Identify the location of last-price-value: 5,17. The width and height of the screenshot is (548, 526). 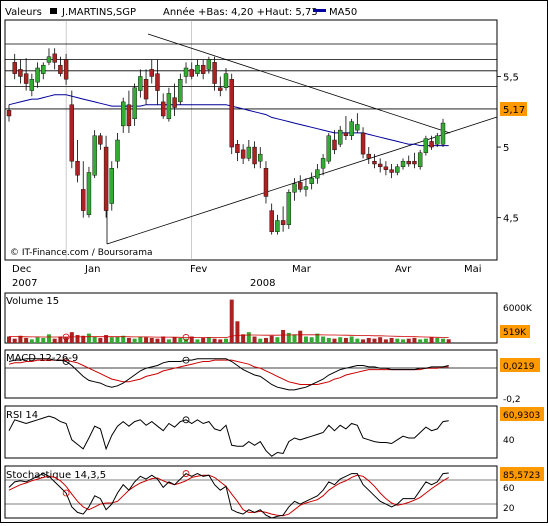
(514, 110).